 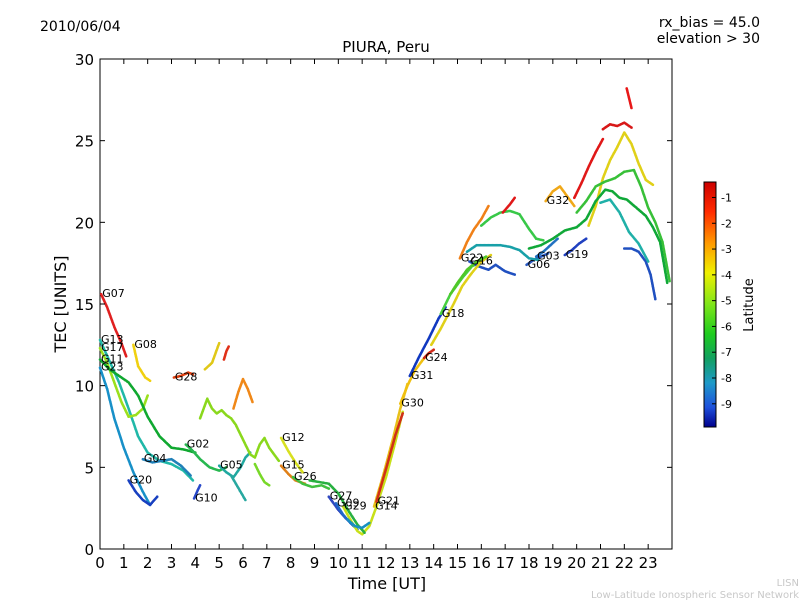 What do you see at coordinates (492, 268) in the screenshot?
I see `series-g16` at bounding box center [492, 268].